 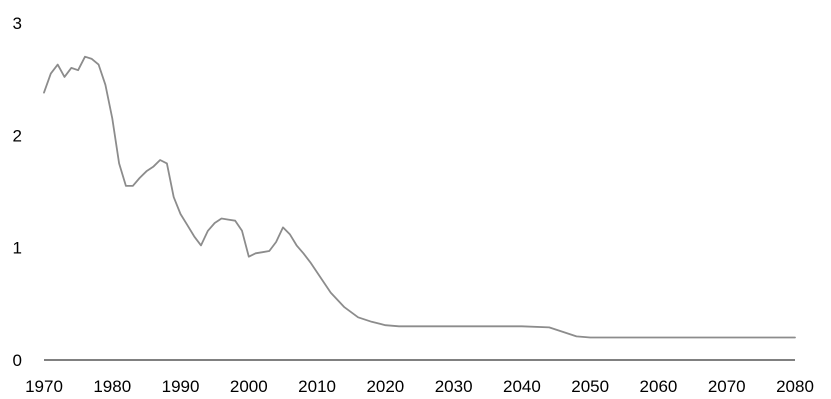 What do you see at coordinates (590, 386) in the screenshot?
I see `x-tick-label: 2050` at bounding box center [590, 386].